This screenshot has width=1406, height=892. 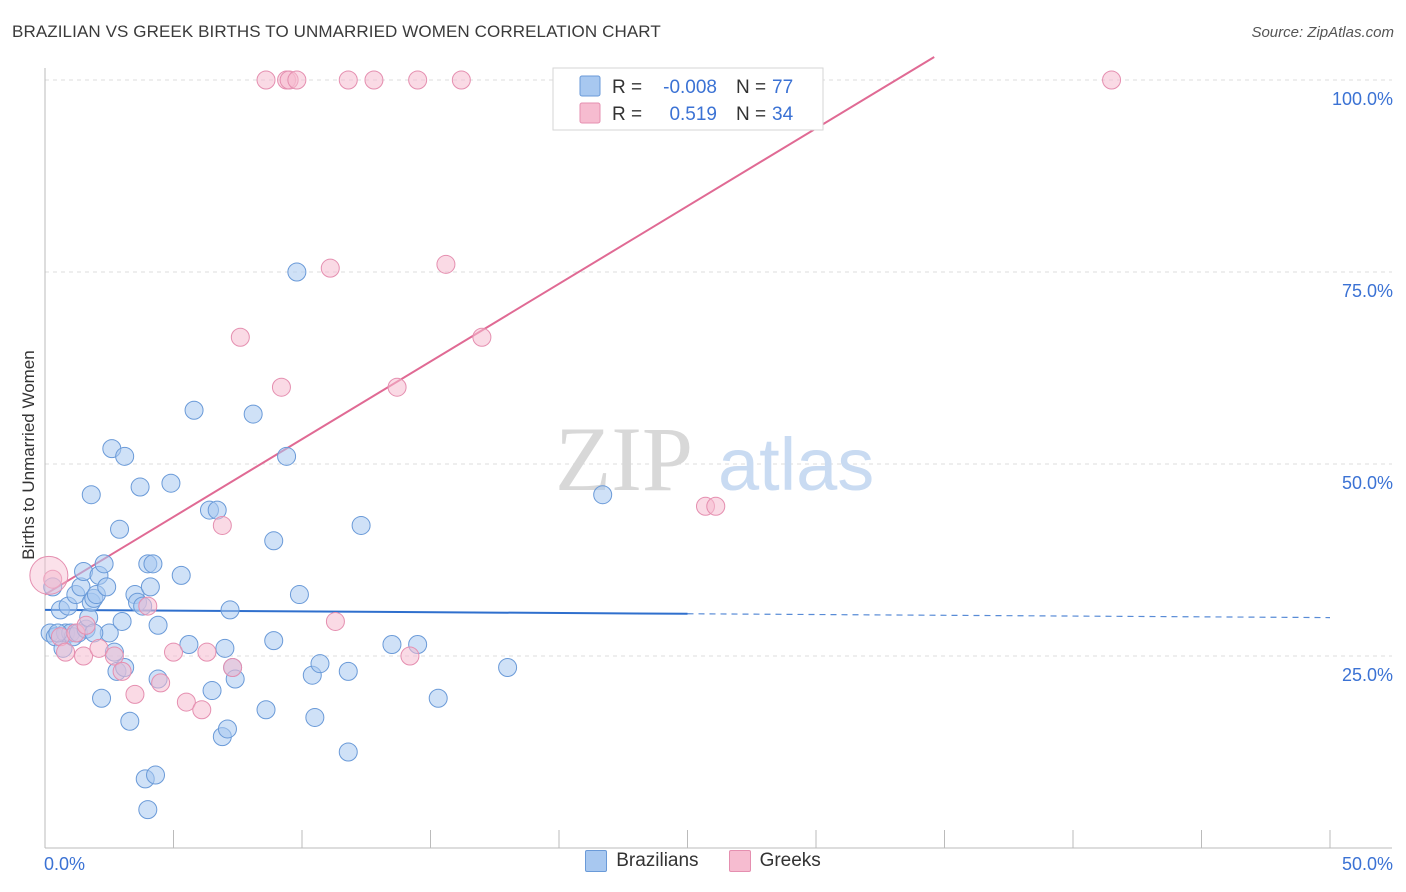 I want to click on legend-r-label-1: R =, so click(x=627, y=87).